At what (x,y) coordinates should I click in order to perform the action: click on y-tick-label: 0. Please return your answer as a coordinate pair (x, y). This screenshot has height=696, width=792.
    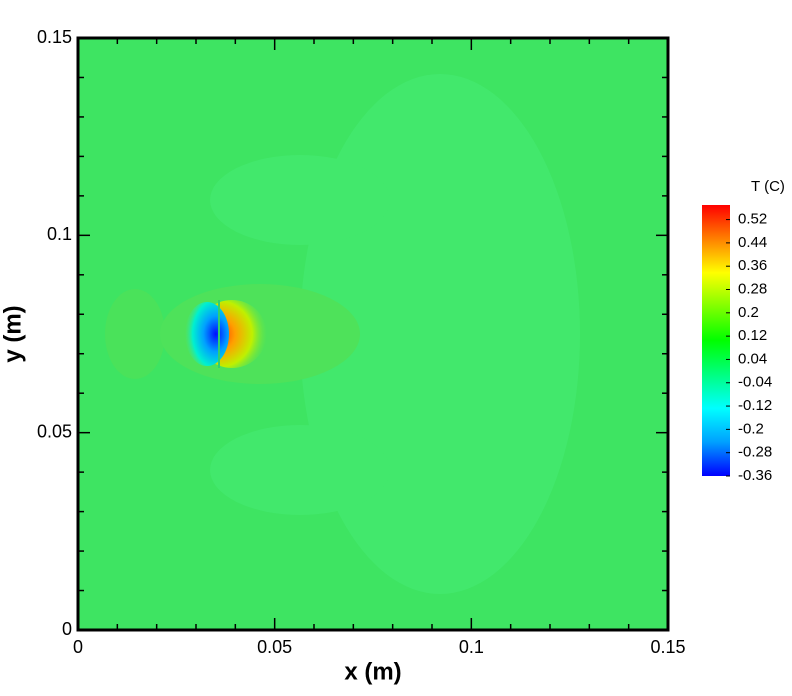
    Looking at the image, I should click on (67, 629).